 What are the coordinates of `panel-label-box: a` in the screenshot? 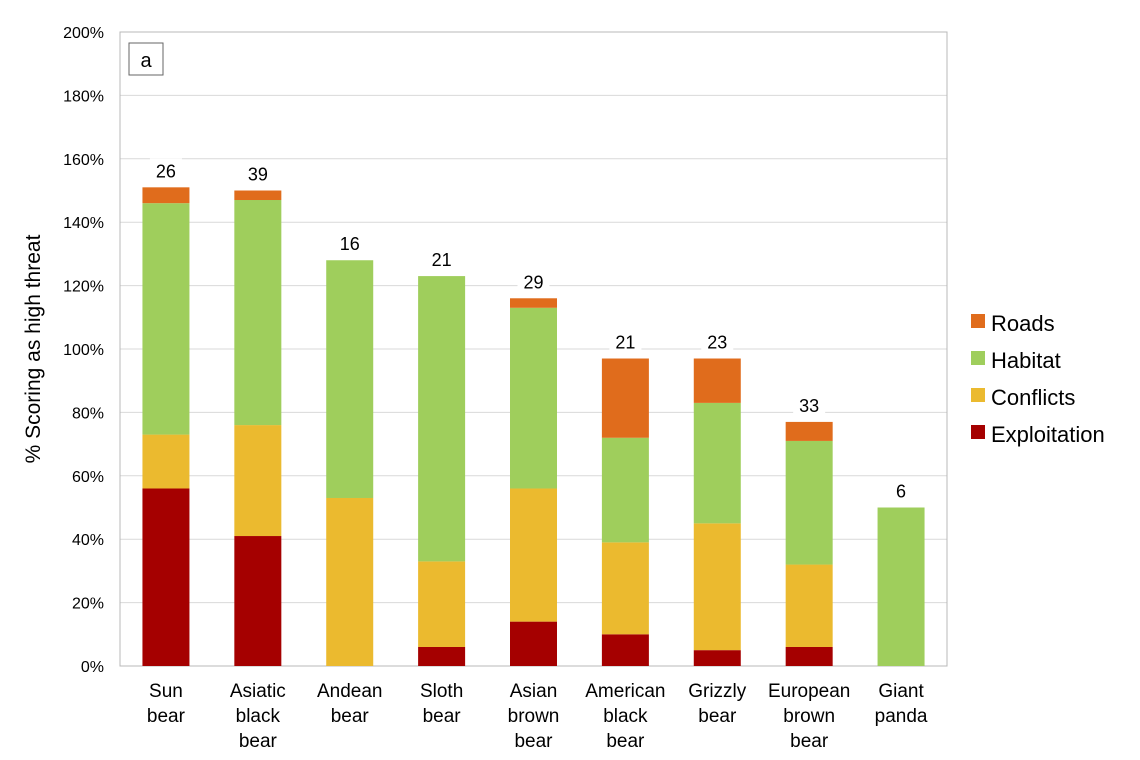 It's located at (146, 59).